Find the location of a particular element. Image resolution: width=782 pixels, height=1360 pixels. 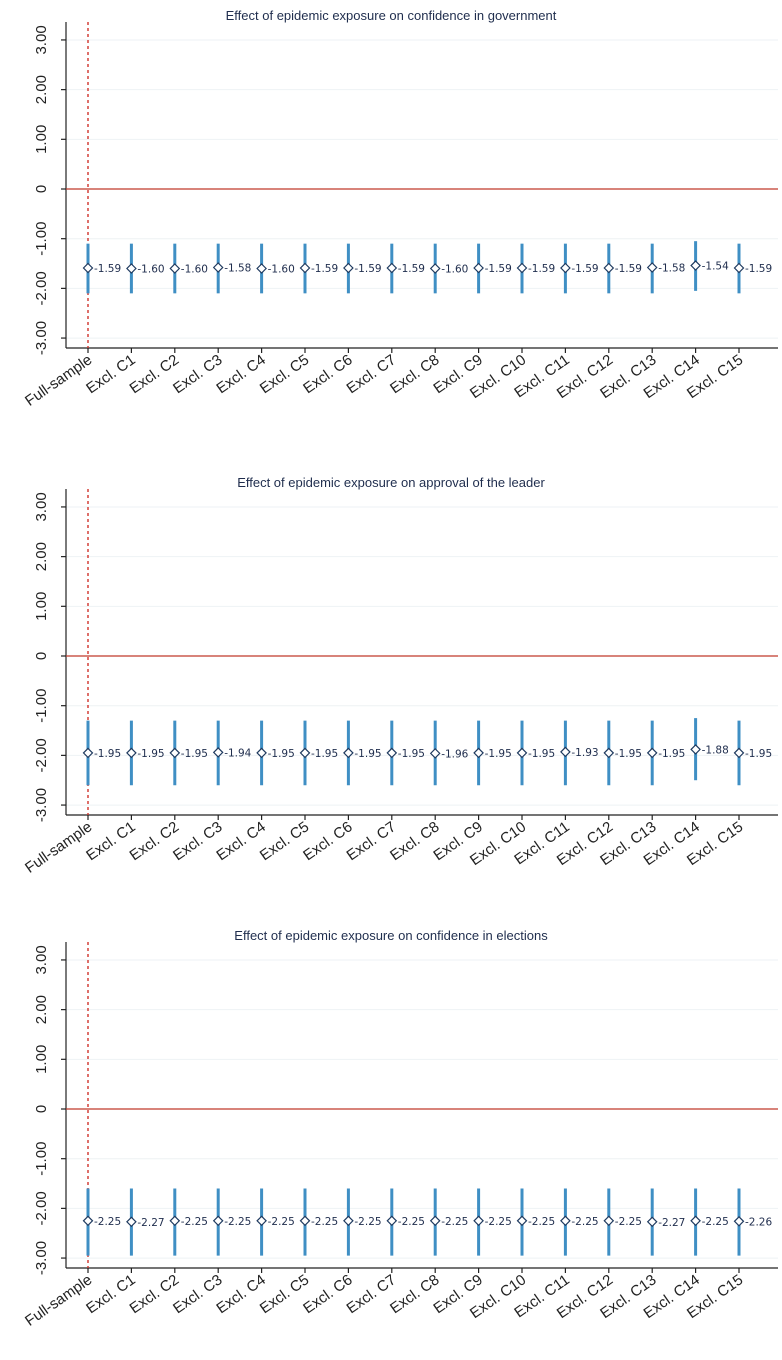

data-label: -2.26 is located at coordinates (758, 1222).